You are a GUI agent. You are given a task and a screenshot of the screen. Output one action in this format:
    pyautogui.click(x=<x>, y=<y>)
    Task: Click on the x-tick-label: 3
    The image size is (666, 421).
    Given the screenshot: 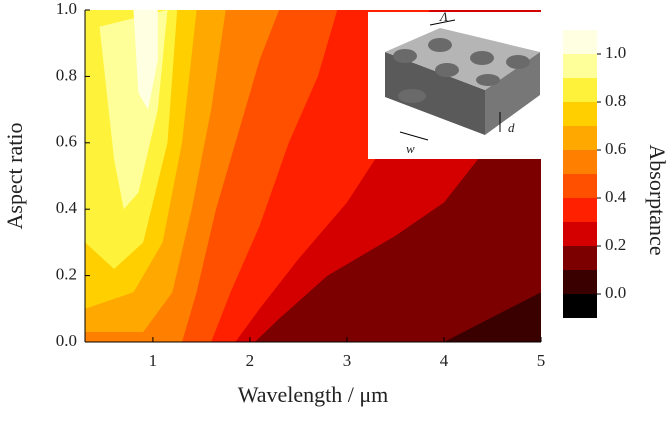 What is the action you would take?
    pyautogui.click(x=347, y=360)
    